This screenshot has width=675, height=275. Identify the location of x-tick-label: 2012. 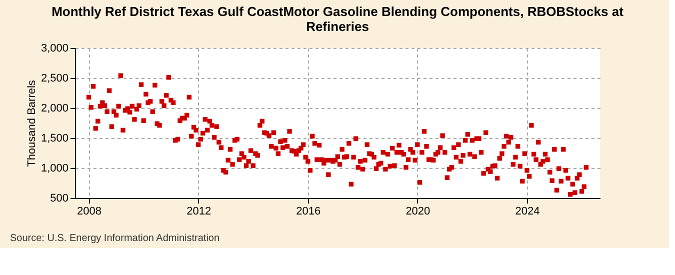
(199, 212).